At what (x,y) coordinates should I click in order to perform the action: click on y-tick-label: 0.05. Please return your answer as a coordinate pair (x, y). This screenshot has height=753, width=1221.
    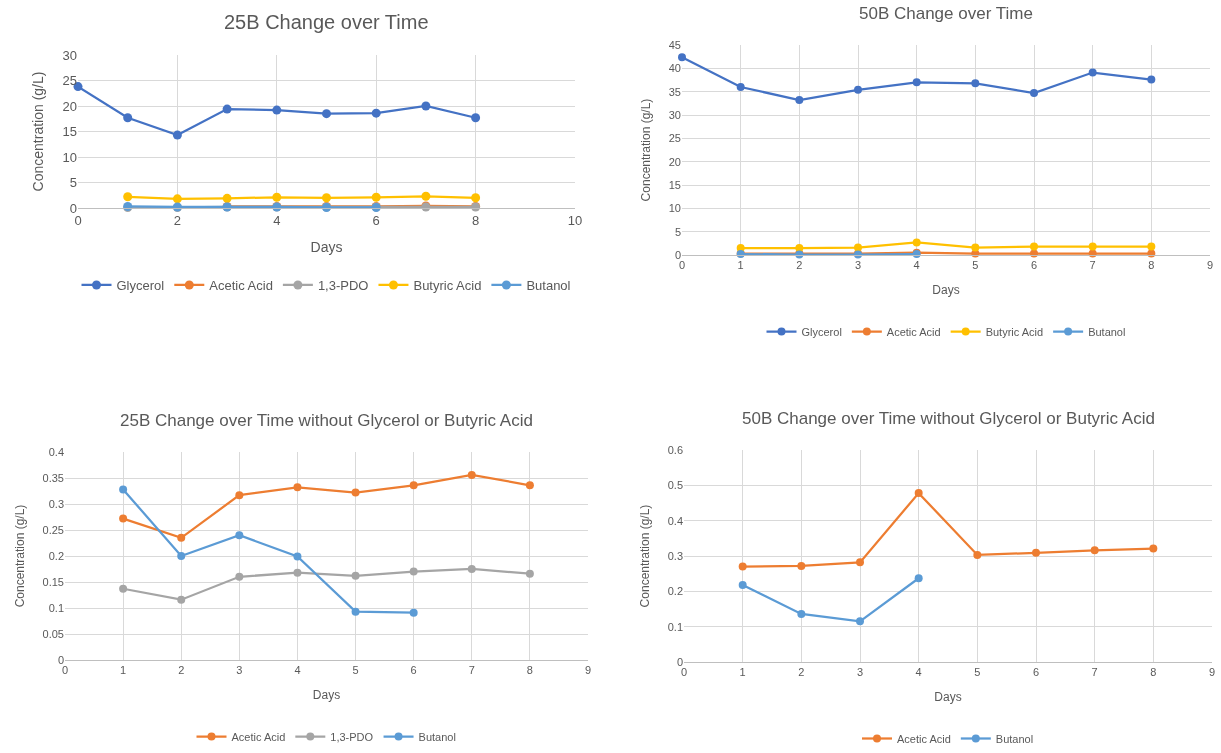
    Looking at the image, I should click on (53, 633).